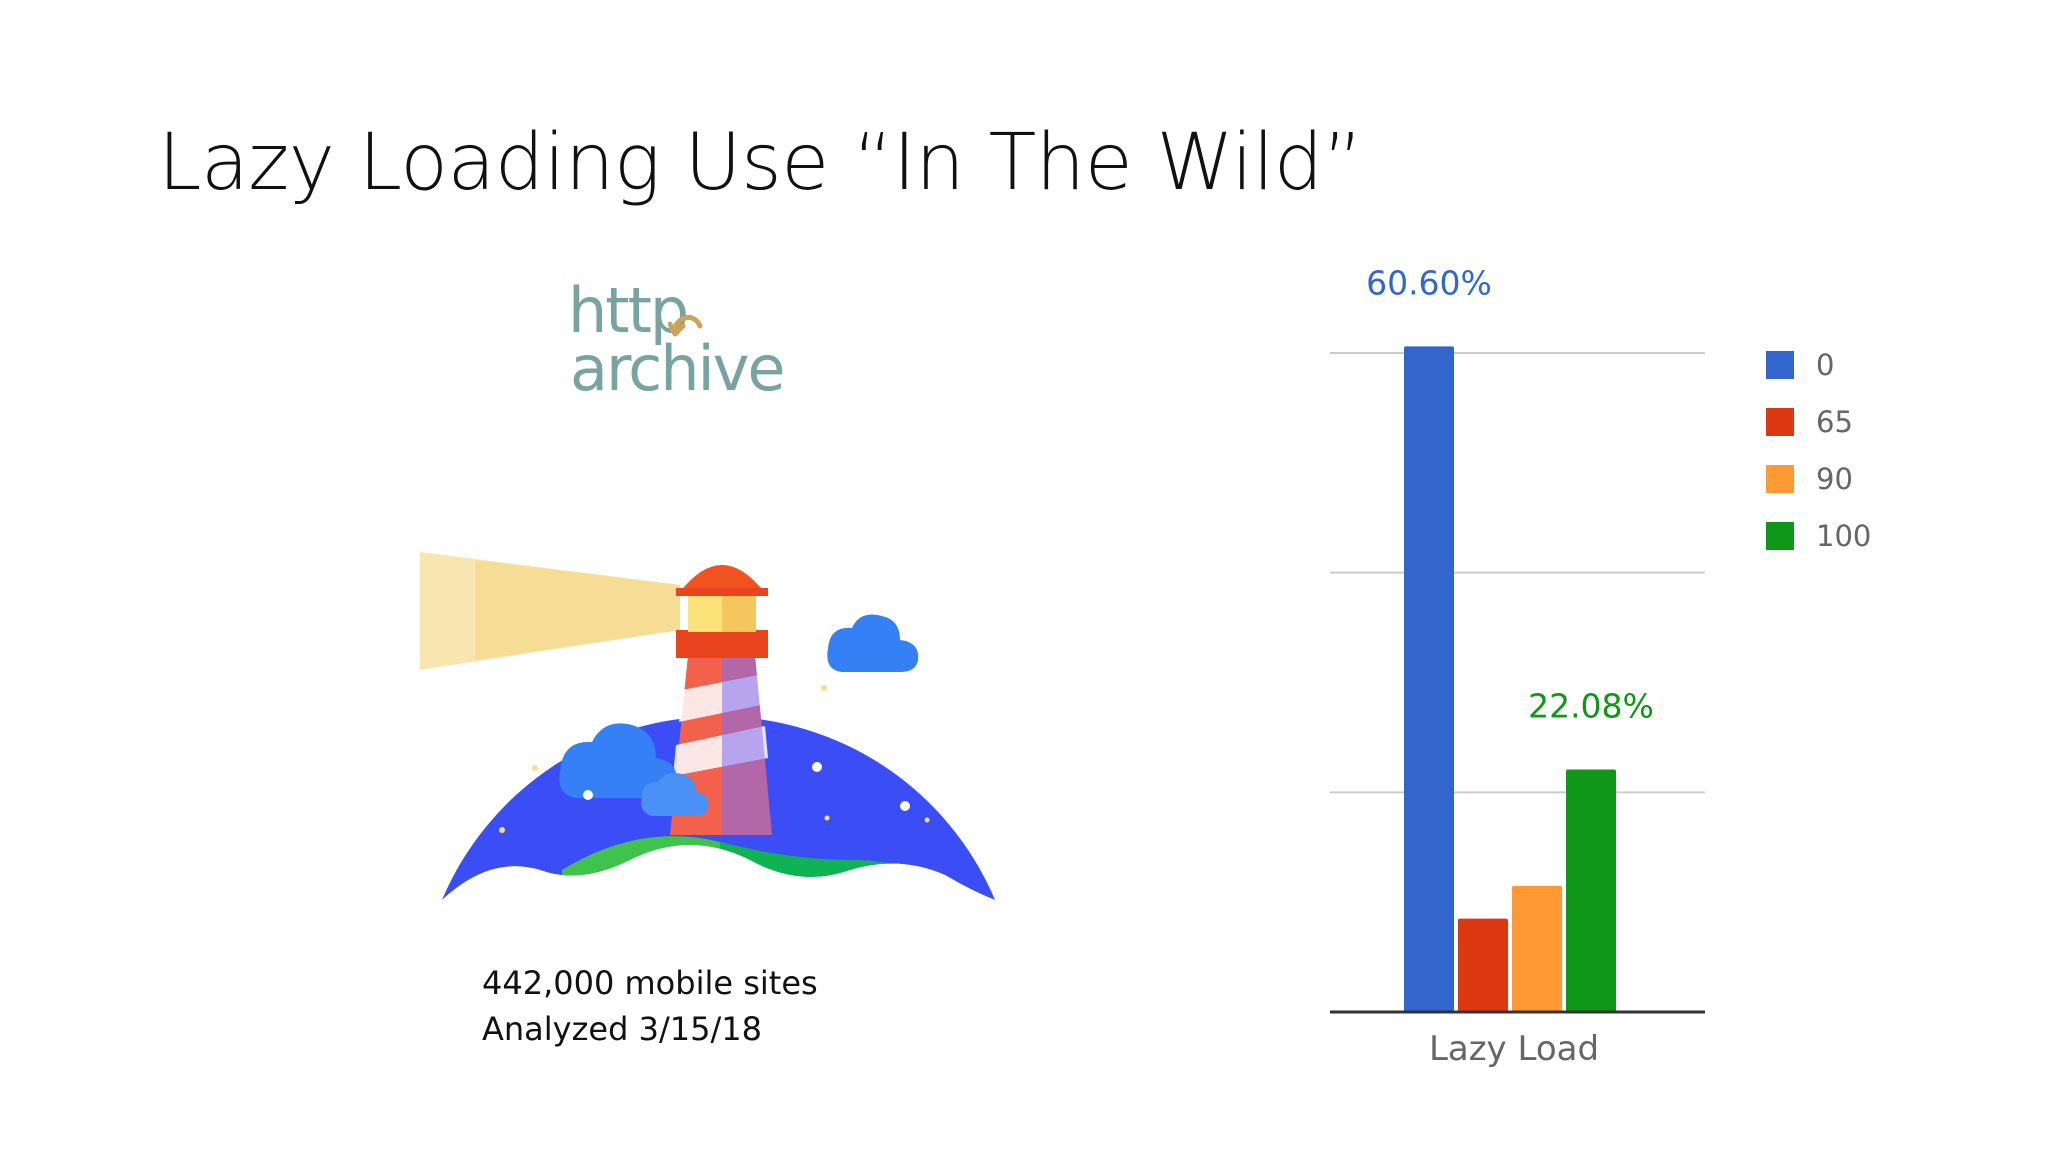 This screenshot has height=1152, width=2048. I want to click on legend-item-0: 0, so click(1818, 364).